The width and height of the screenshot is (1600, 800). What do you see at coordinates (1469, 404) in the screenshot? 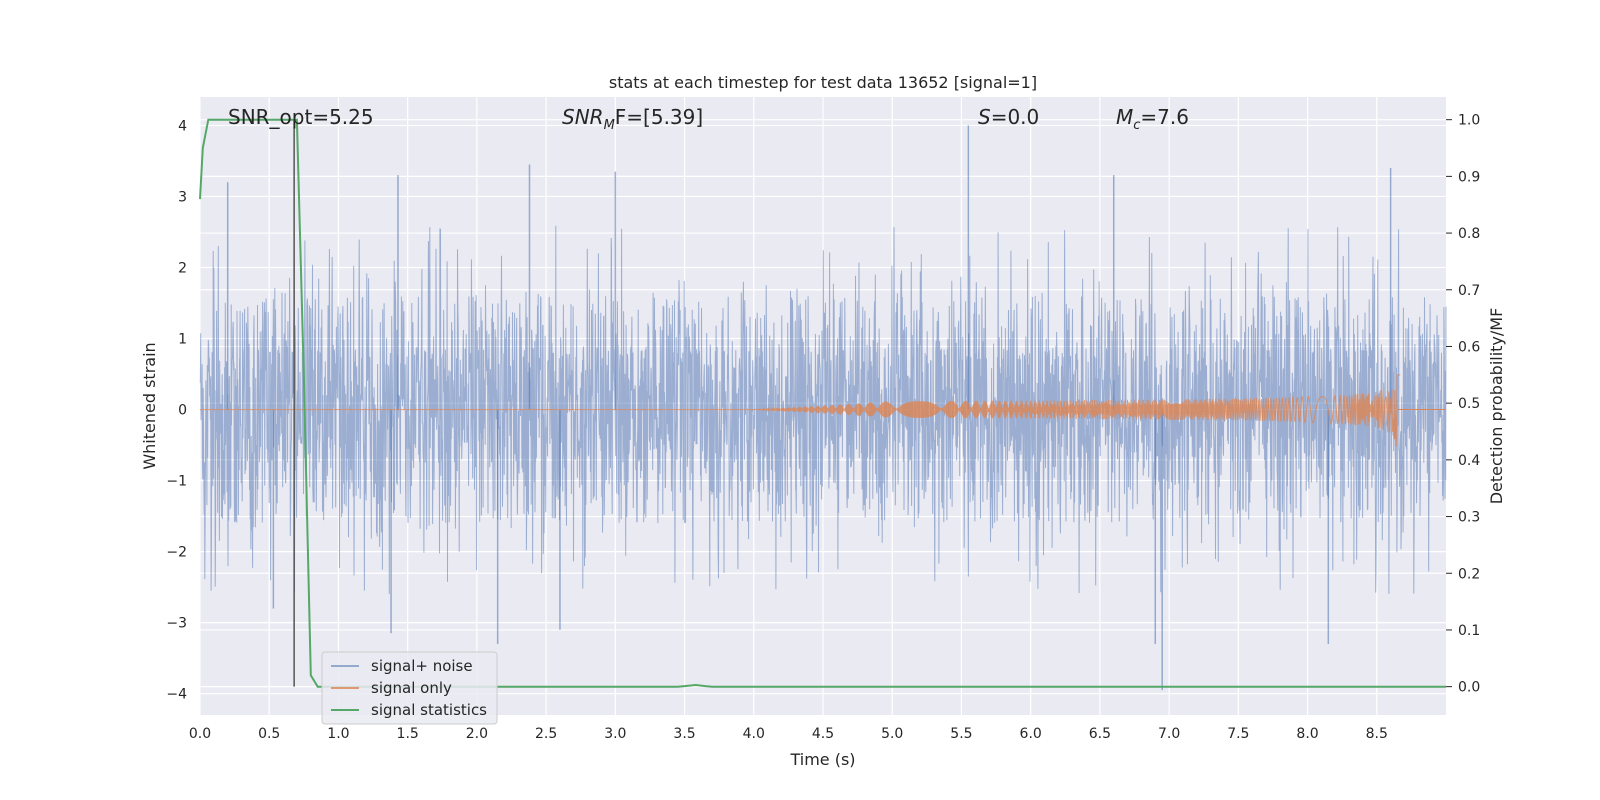
I see `y-tick-label-right: 0.5` at bounding box center [1469, 404].